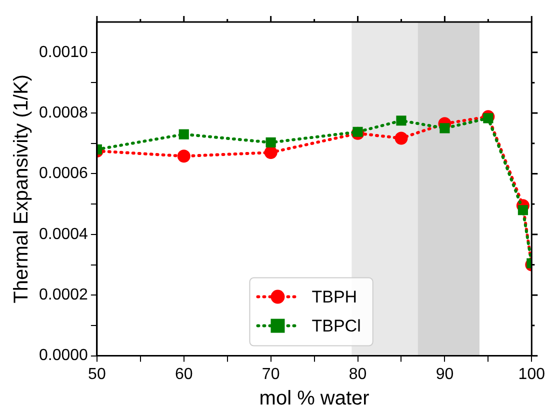 Image resolution: width=556 pixels, height=419 pixels. What do you see at coordinates (97, 374) in the screenshot?
I see `x-tick-label: 50` at bounding box center [97, 374].